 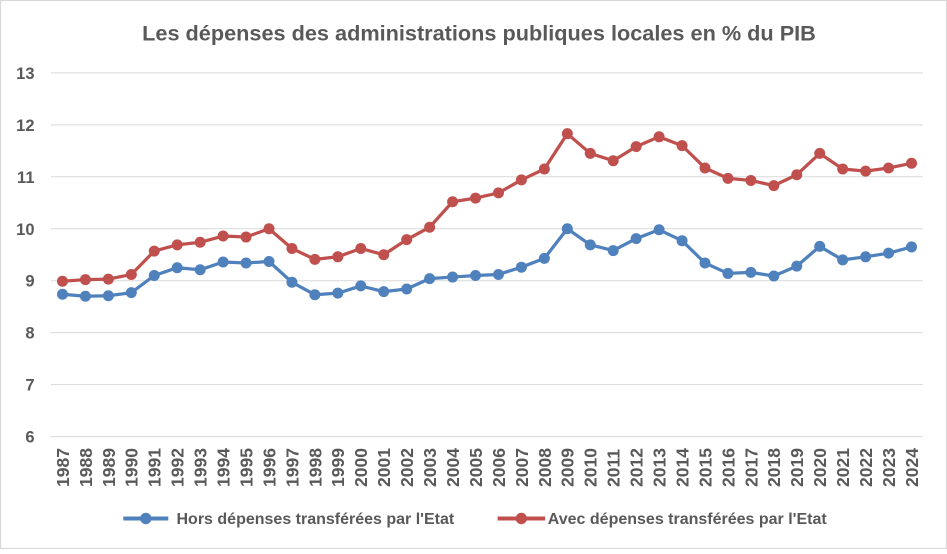 I want to click on svg-text: 1993, so click(x=201, y=467).